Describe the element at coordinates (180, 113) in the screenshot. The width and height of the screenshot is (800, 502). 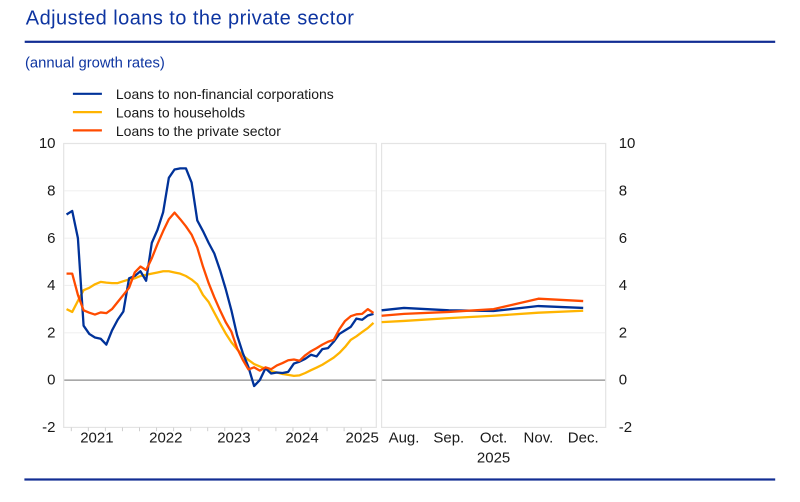
I see `svg-text: Loans to households` at that location.